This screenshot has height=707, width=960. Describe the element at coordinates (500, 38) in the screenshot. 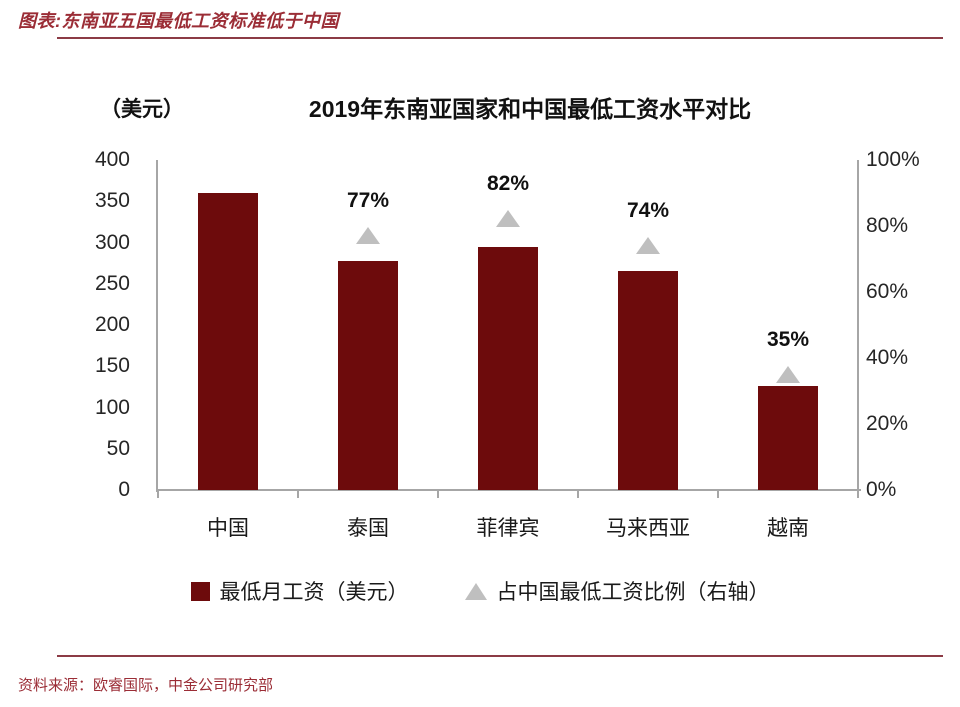

I see `header-divider-line` at that location.